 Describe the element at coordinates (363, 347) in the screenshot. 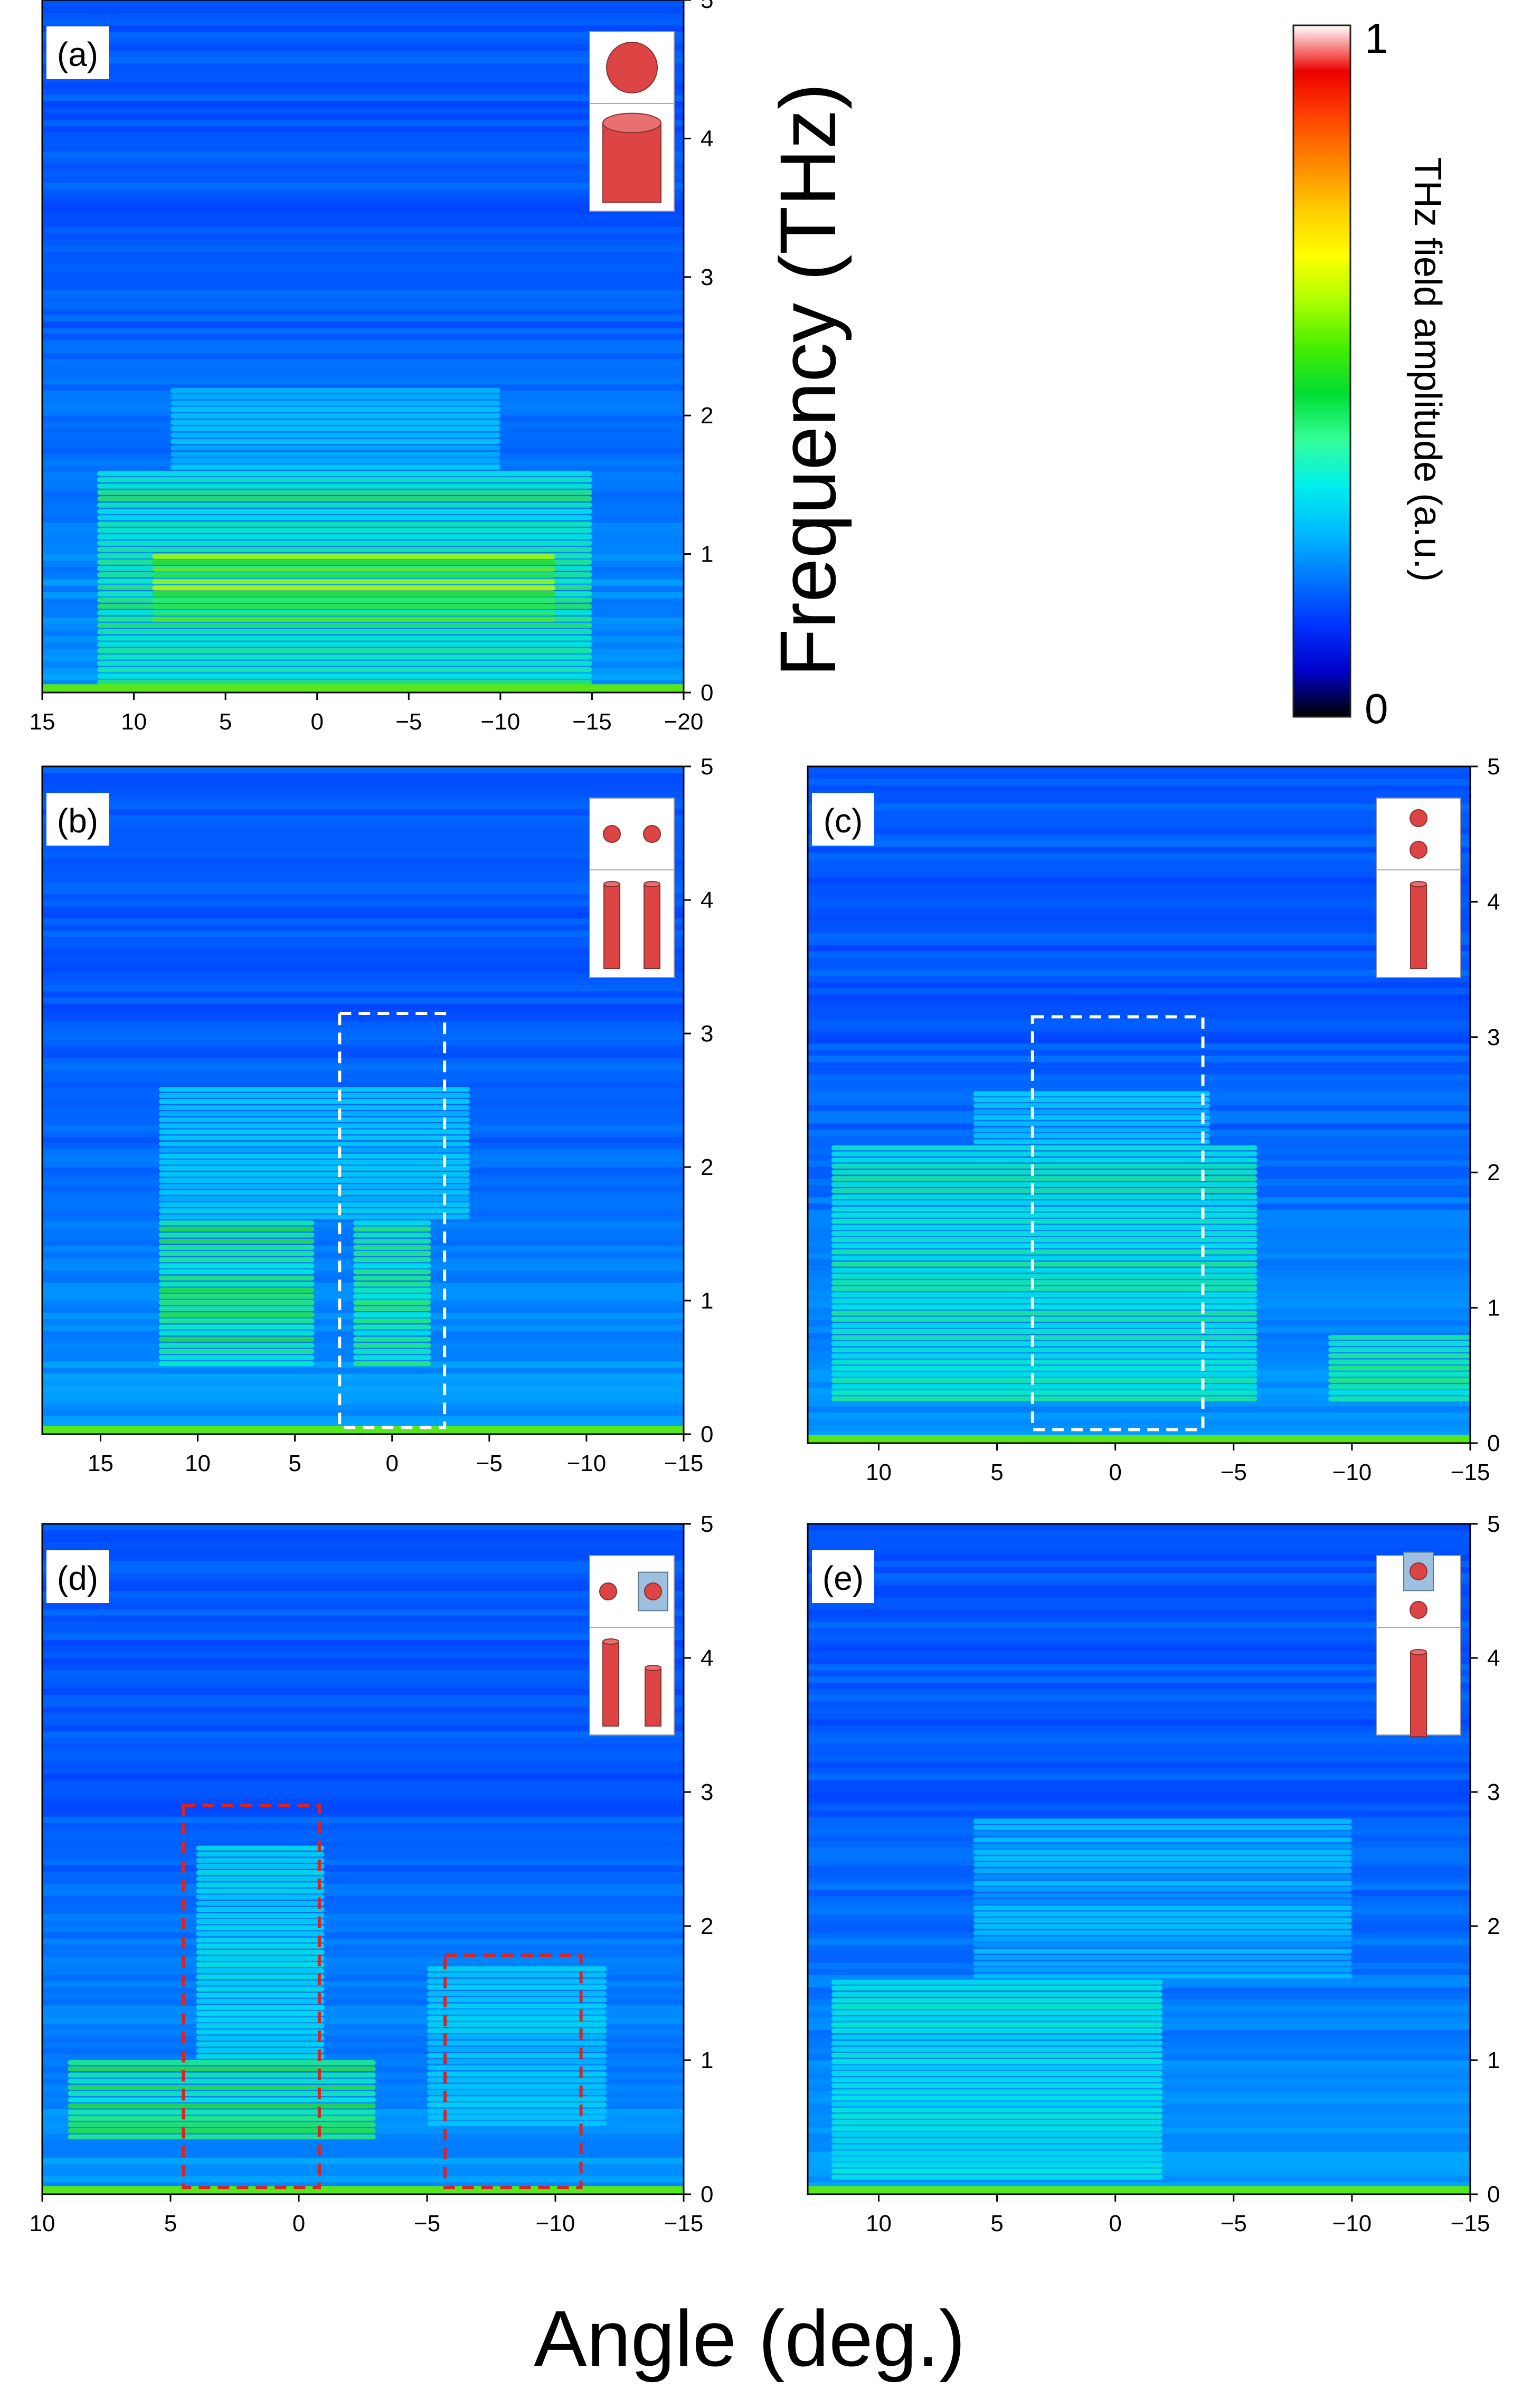

I see `plot-frame` at that location.